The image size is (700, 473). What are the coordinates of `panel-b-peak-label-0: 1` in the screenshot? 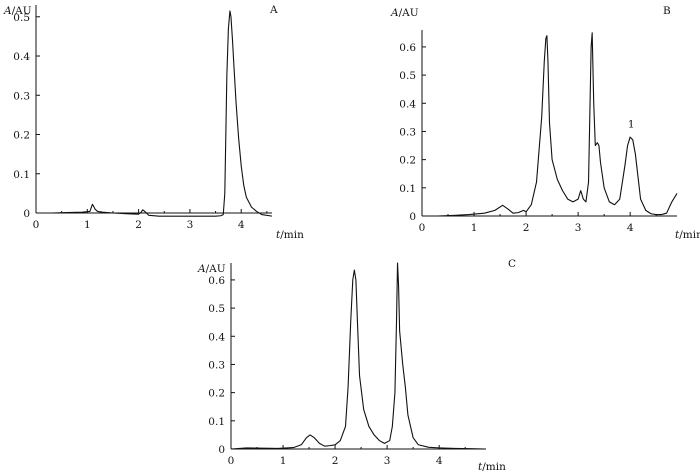 It's located at (631, 124).